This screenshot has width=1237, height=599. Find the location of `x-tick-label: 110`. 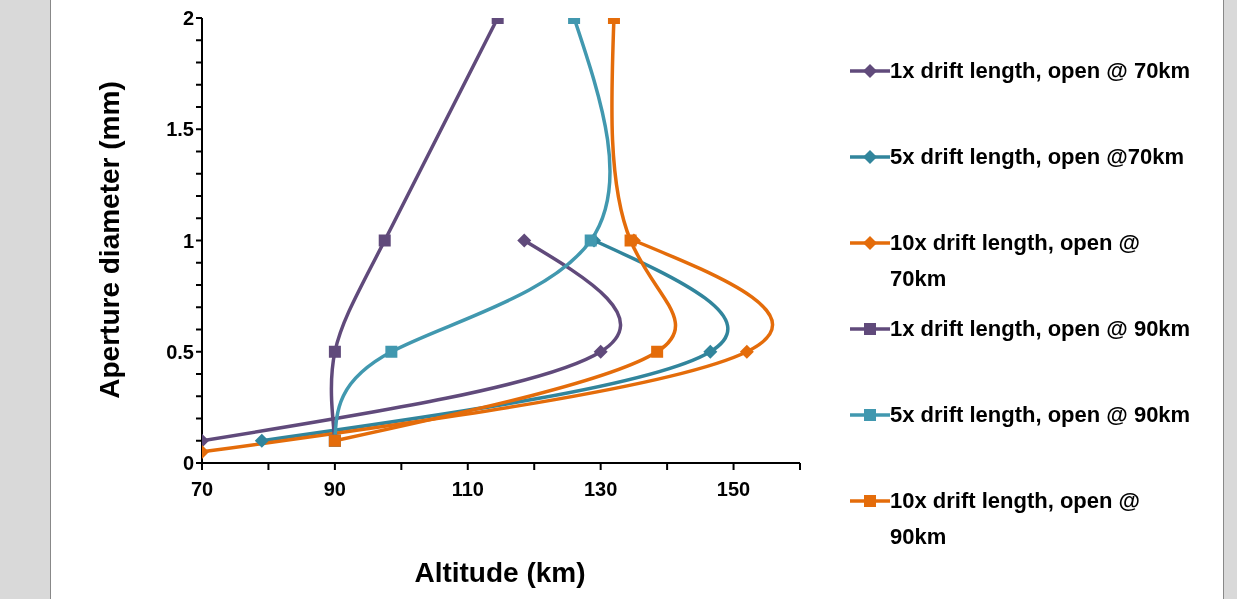

x-tick-label: 110 is located at coordinates (467, 489).